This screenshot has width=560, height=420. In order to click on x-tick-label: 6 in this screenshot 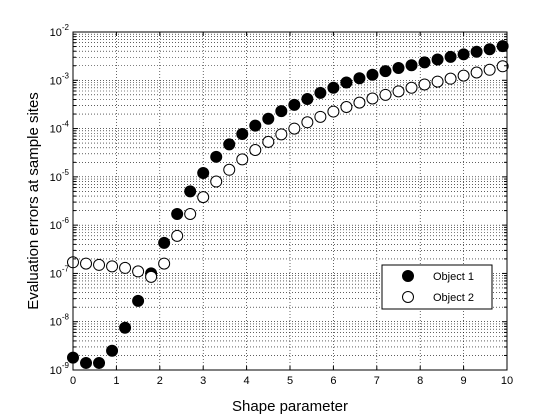, I will do `click(333, 381)`.